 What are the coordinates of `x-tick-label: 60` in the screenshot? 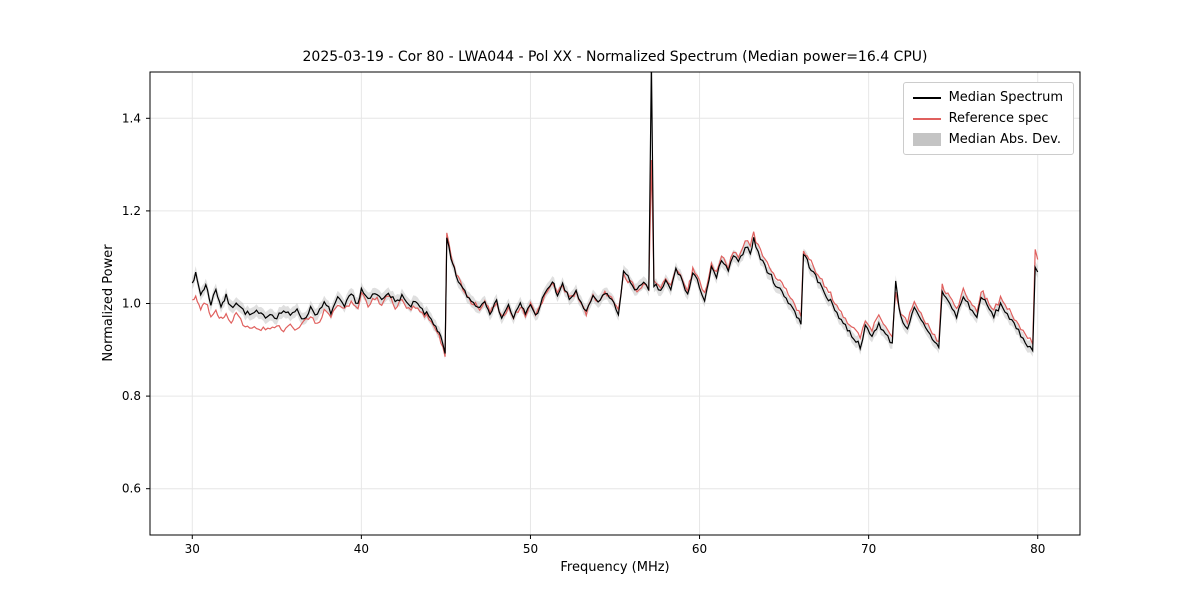 It's located at (699, 549).